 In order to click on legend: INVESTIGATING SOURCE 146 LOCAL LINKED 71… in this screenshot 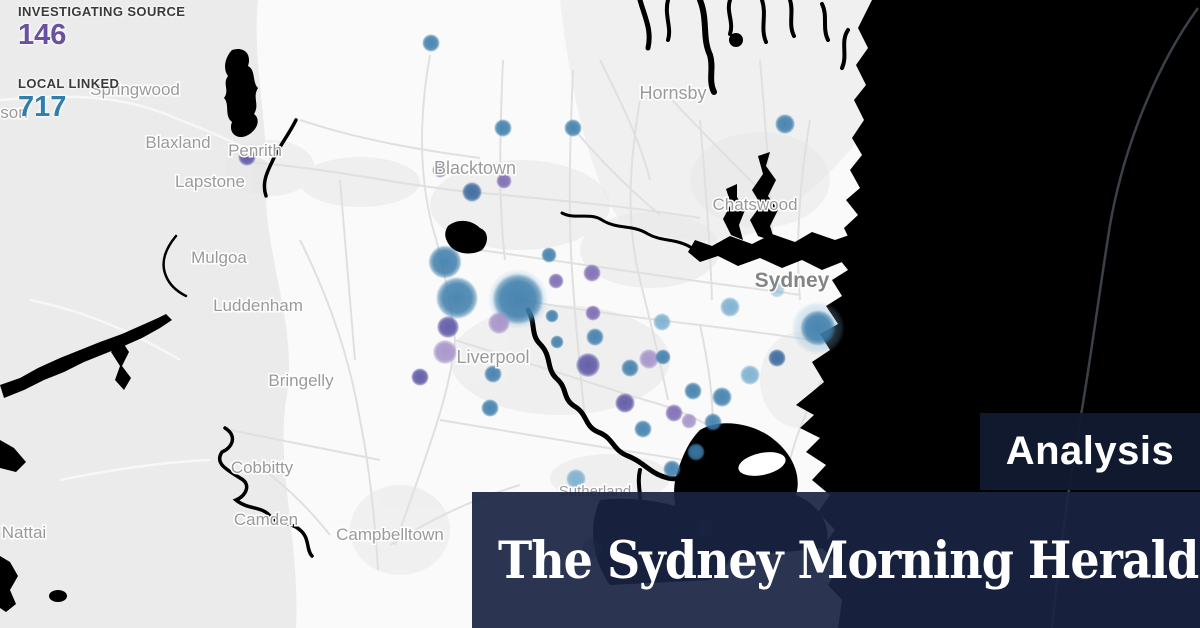, I will do `click(101, 76)`.